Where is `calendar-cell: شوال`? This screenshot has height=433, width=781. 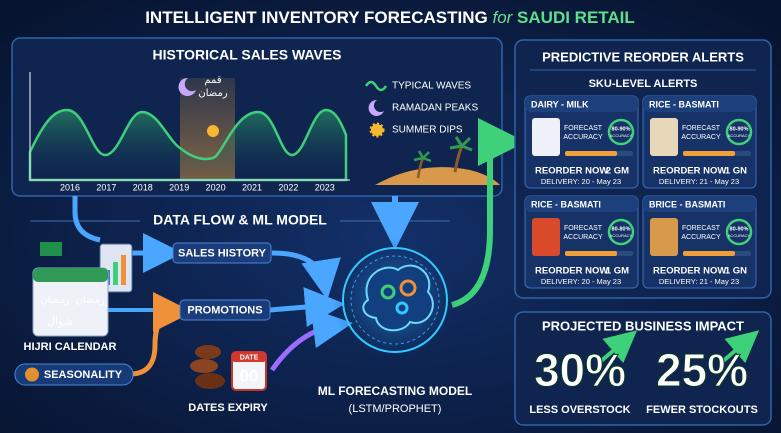 calendar-cell: شوال is located at coordinates (60, 321).